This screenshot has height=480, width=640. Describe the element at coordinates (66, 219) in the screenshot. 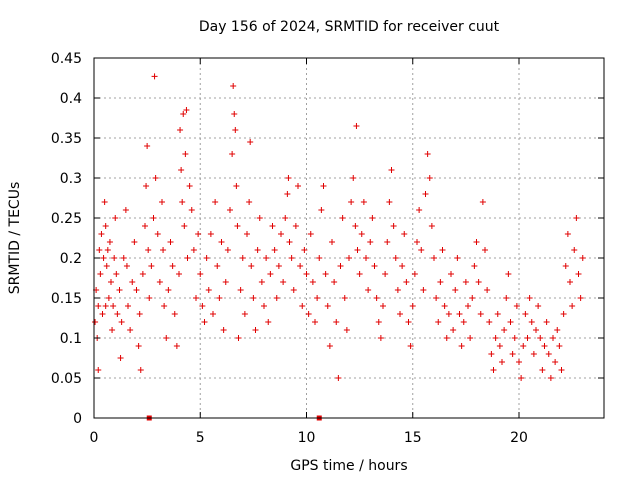

I see `y-tick-label: 0.25` at that location.